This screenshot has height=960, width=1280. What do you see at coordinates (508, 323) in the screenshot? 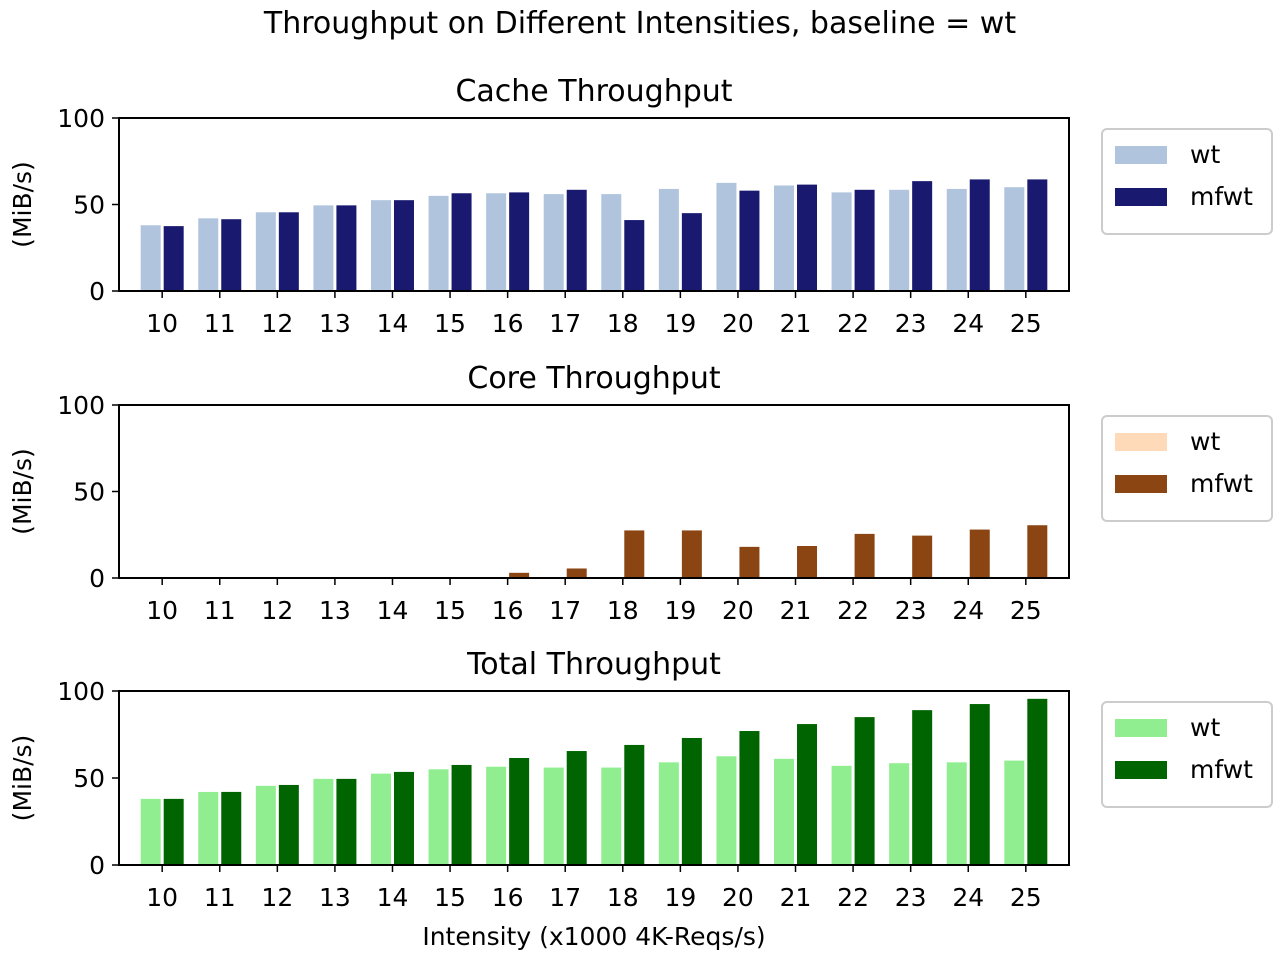
I see `x-tick-label: 16` at bounding box center [508, 323].